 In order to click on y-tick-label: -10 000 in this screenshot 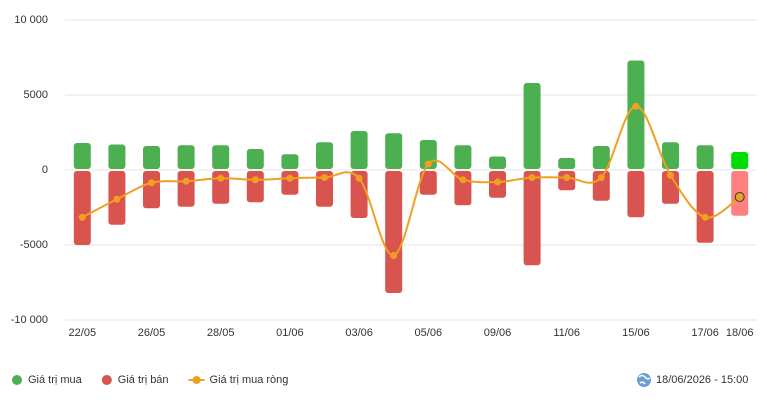, I will do `click(29, 320)`.